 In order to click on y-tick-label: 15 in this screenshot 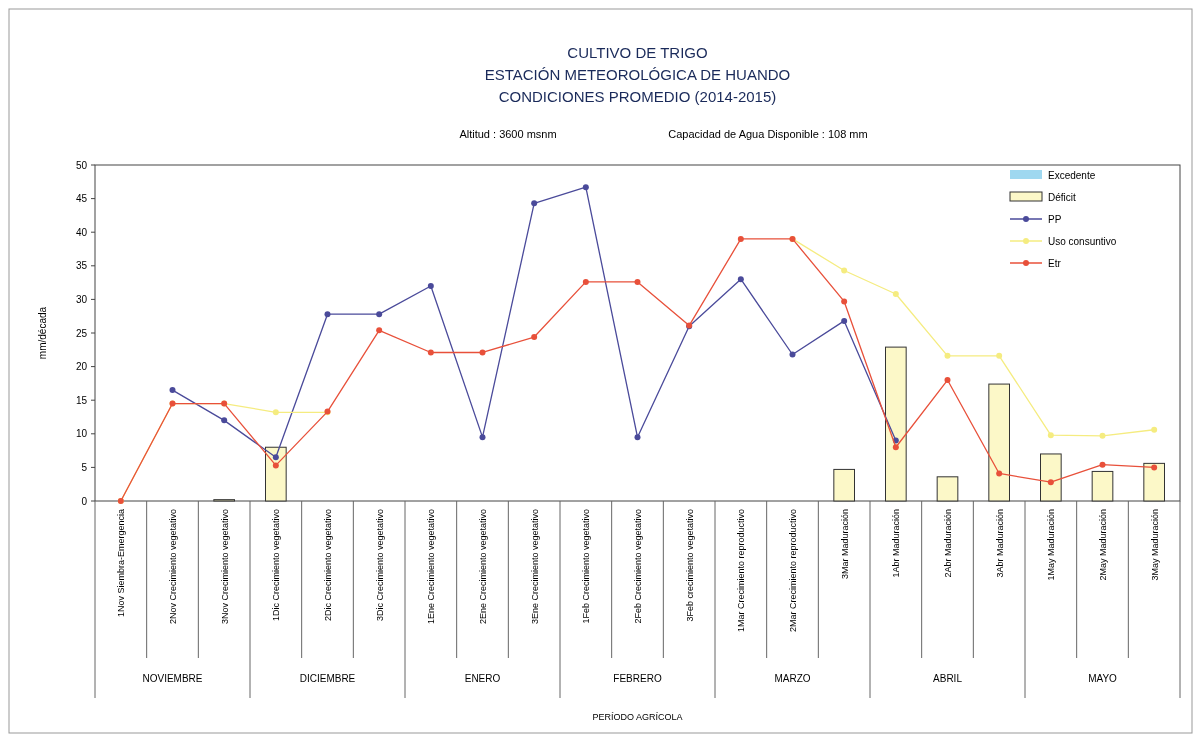, I will do `click(81, 400)`.